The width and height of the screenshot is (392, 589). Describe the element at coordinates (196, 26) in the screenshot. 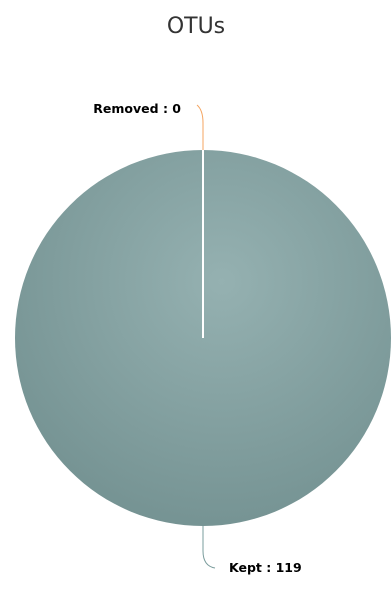

I see `chart-title: OTUs` at that location.